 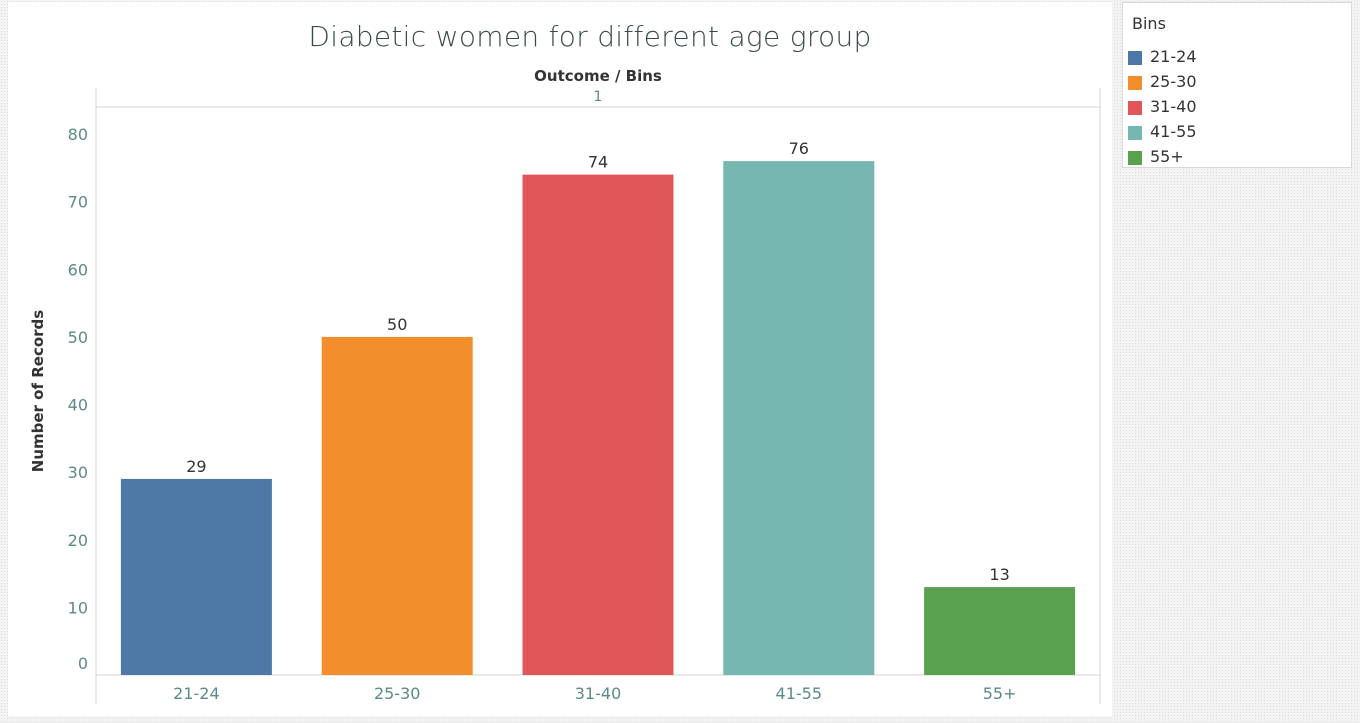 What do you see at coordinates (598, 693) in the screenshot?
I see `x-tick-label: 31-40` at bounding box center [598, 693].